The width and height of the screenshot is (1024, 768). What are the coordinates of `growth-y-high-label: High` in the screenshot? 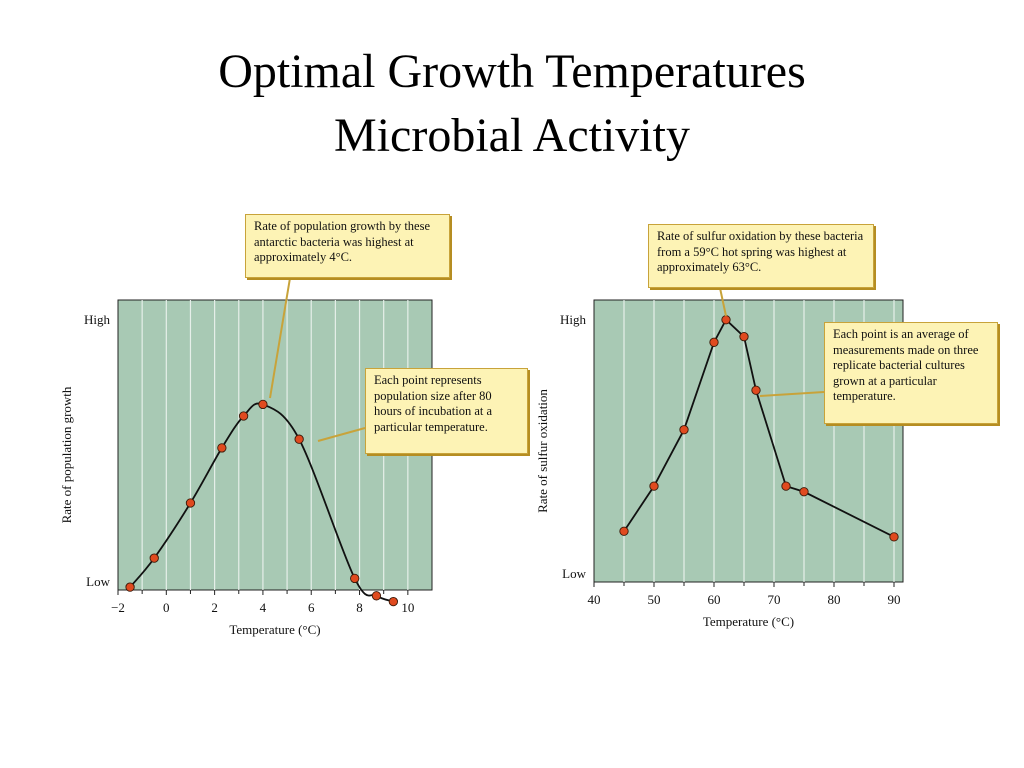 It's located at (97, 319).